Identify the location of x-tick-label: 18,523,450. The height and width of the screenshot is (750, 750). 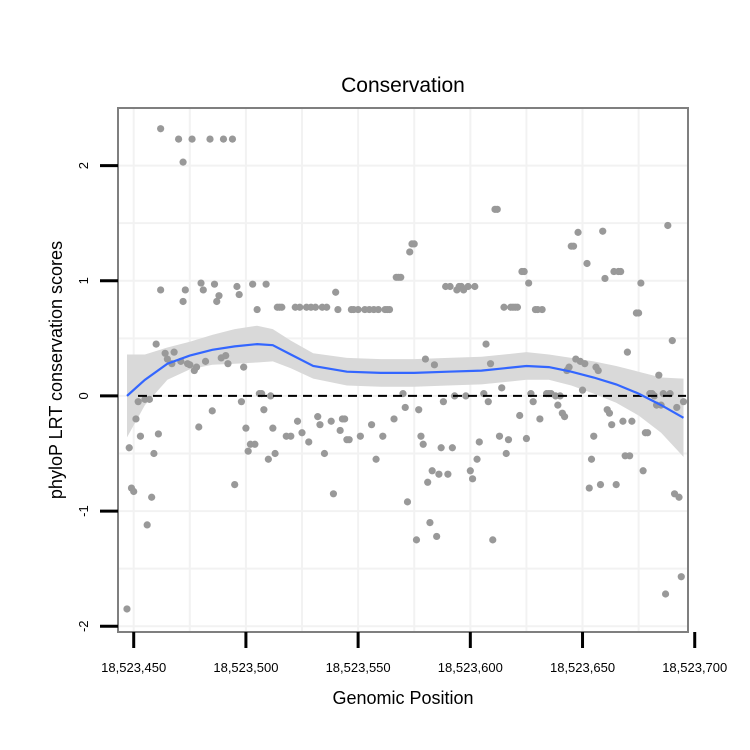
(133, 667).